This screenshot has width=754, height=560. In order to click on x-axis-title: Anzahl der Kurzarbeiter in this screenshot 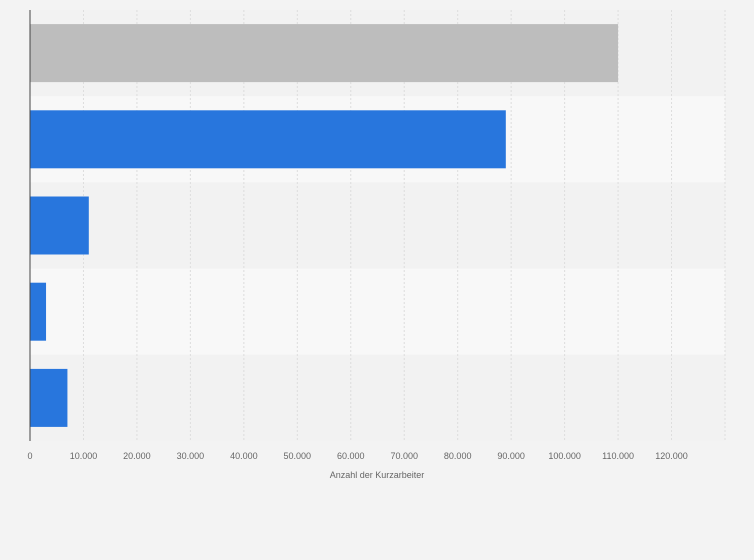, I will do `click(377, 475)`.